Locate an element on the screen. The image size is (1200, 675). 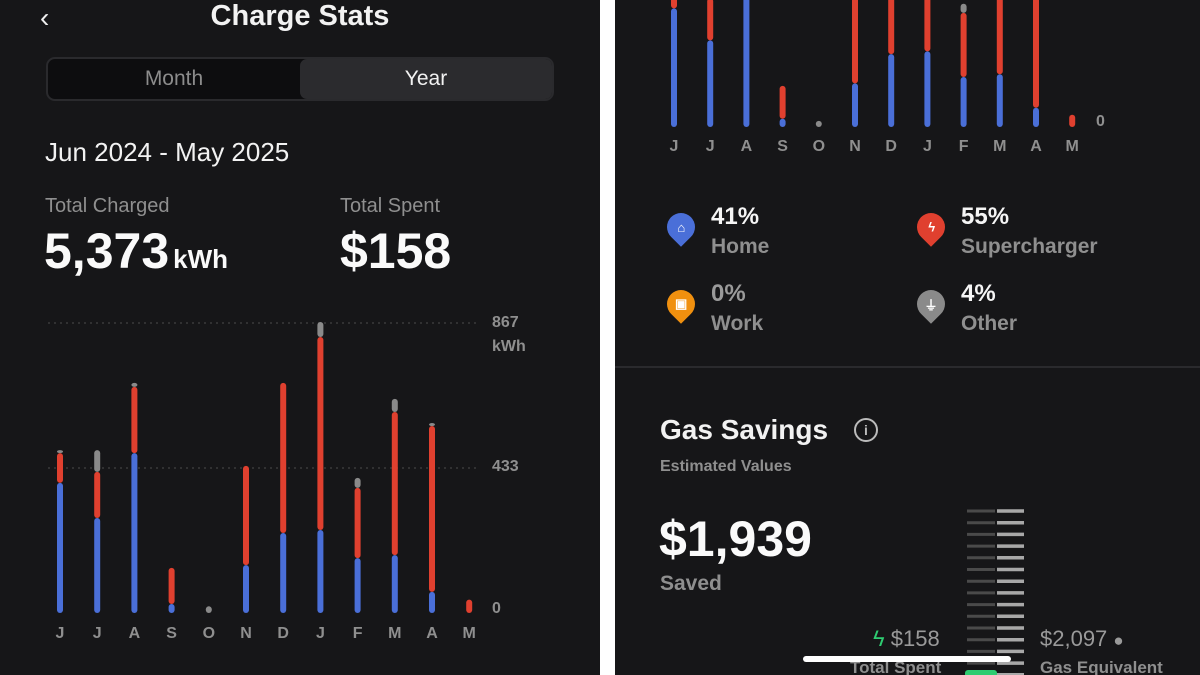
gas-savings-title: Gas Savings is located at coordinates (744, 429).